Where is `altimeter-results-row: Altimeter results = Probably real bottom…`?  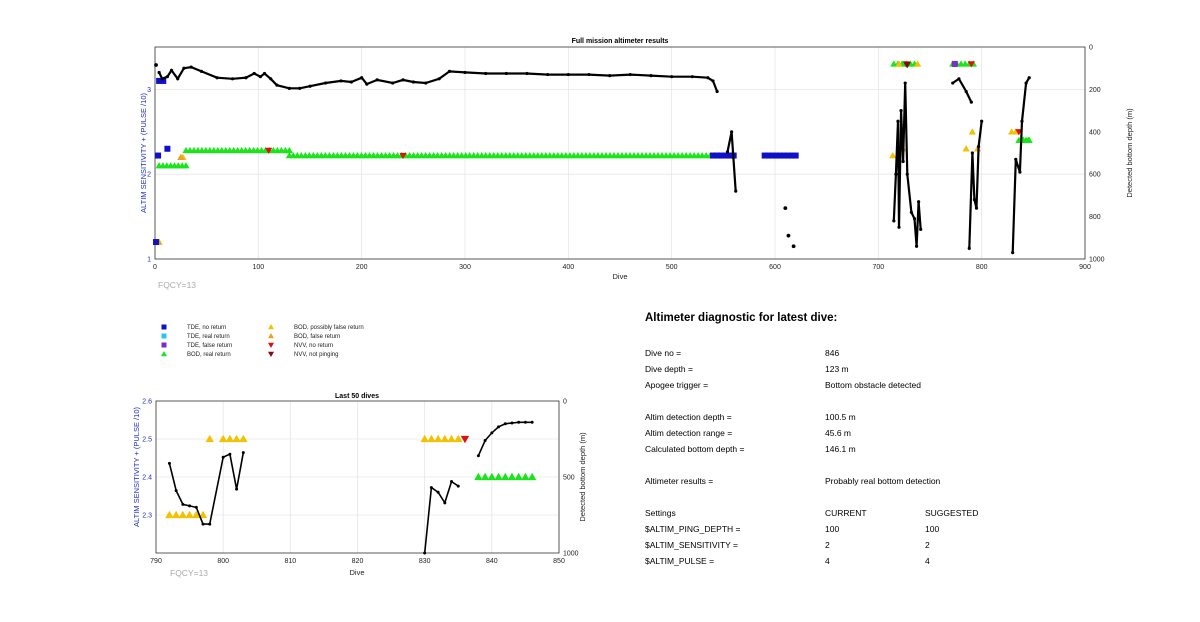 altimeter-results-row: Altimeter results = Probably real bottom… is located at coordinates (905, 481).